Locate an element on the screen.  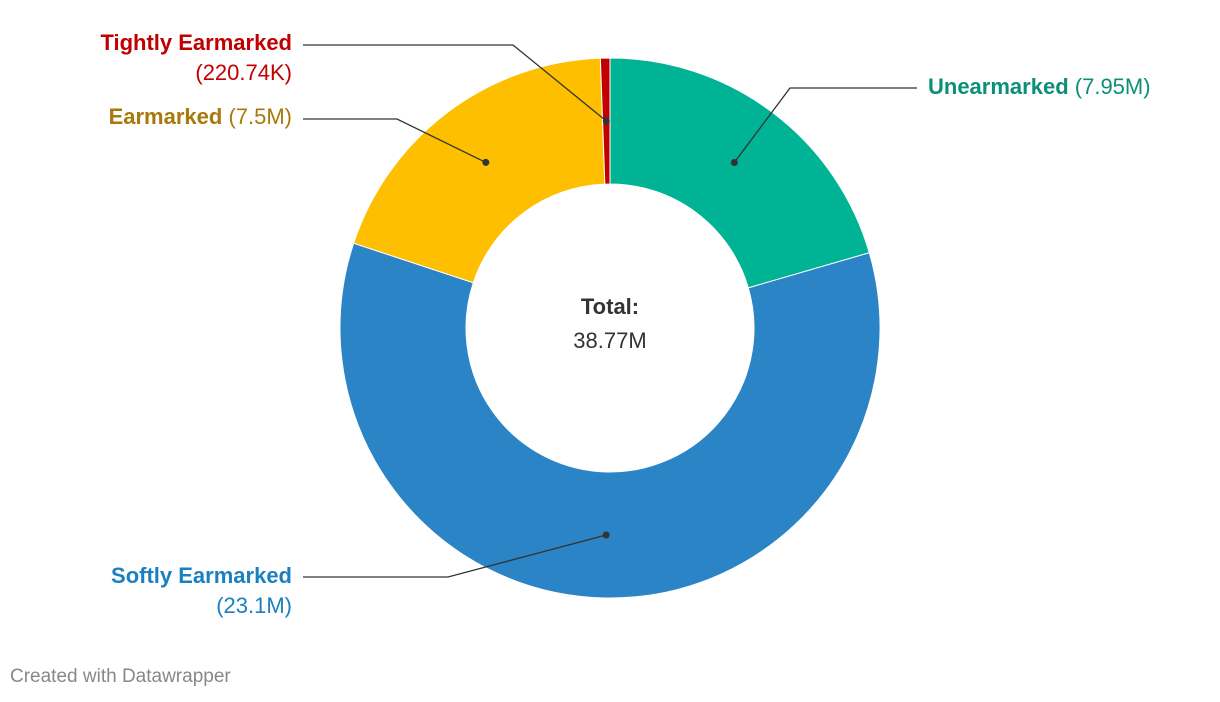
slice-earmarked is located at coordinates (479, 170).